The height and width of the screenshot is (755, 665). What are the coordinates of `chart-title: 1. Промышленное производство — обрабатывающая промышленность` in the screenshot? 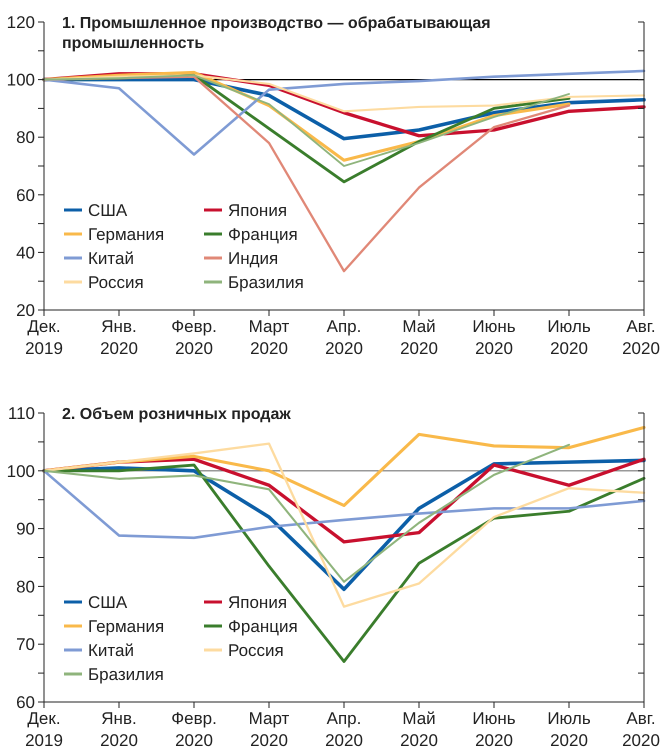 It's located at (276, 33).